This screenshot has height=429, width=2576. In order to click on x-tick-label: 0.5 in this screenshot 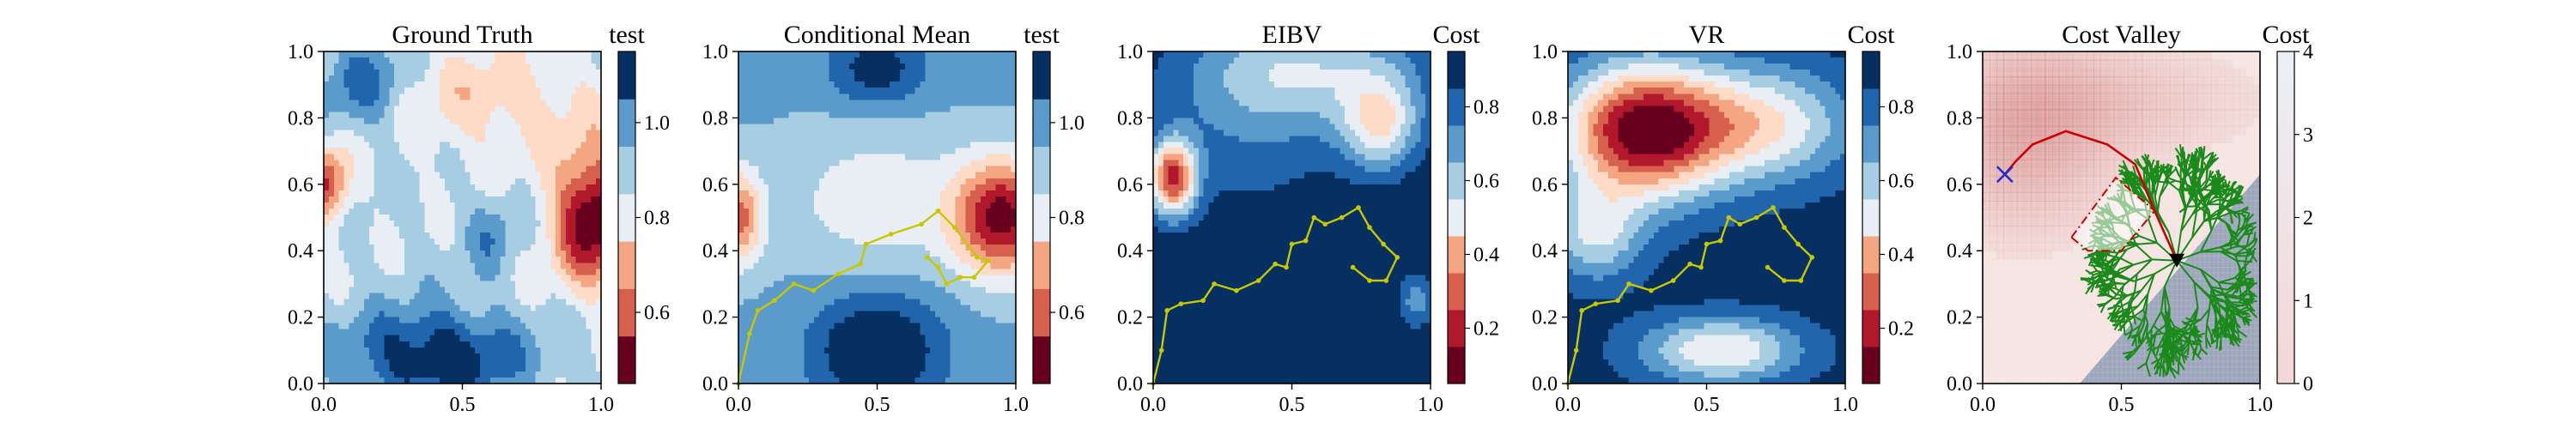, I will do `click(878, 405)`.